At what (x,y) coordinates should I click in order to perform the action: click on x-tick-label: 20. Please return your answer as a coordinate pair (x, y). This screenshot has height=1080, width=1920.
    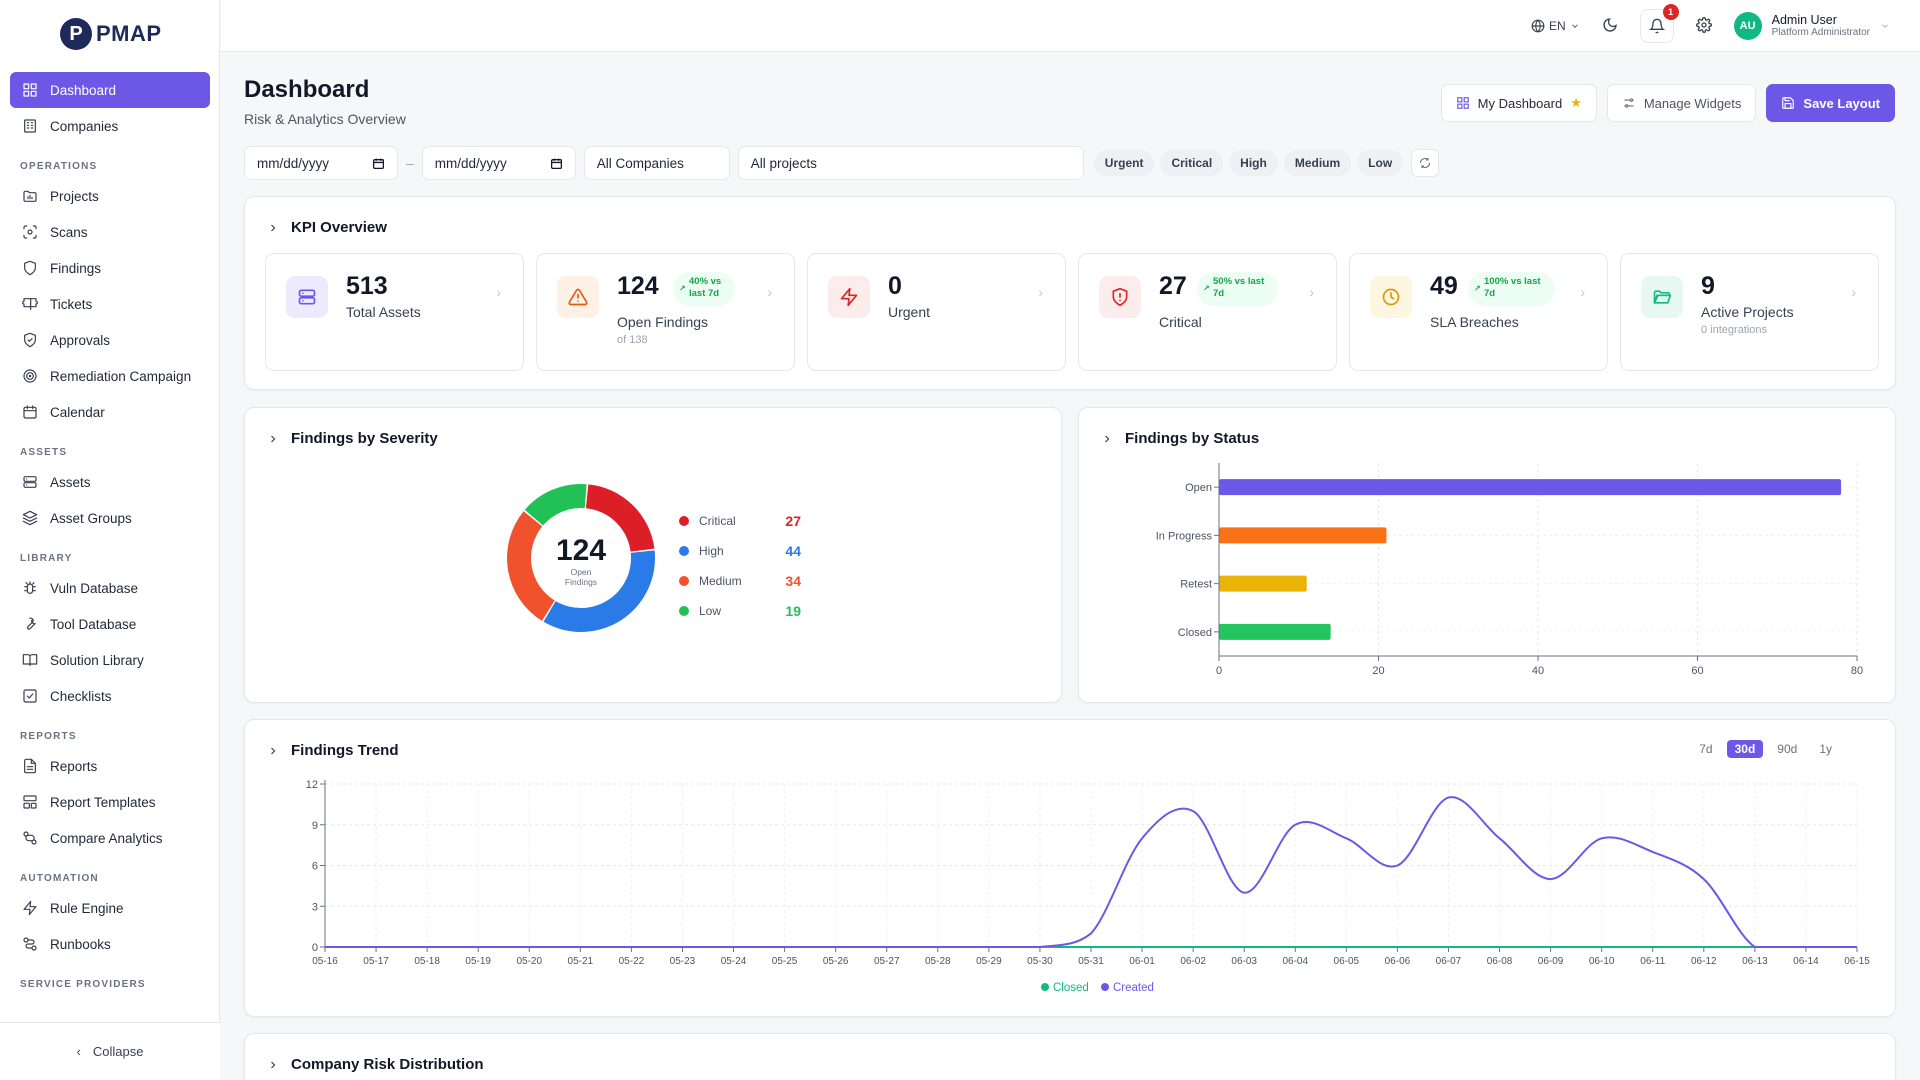
    Looking at the image, I should click on (1378, 671).